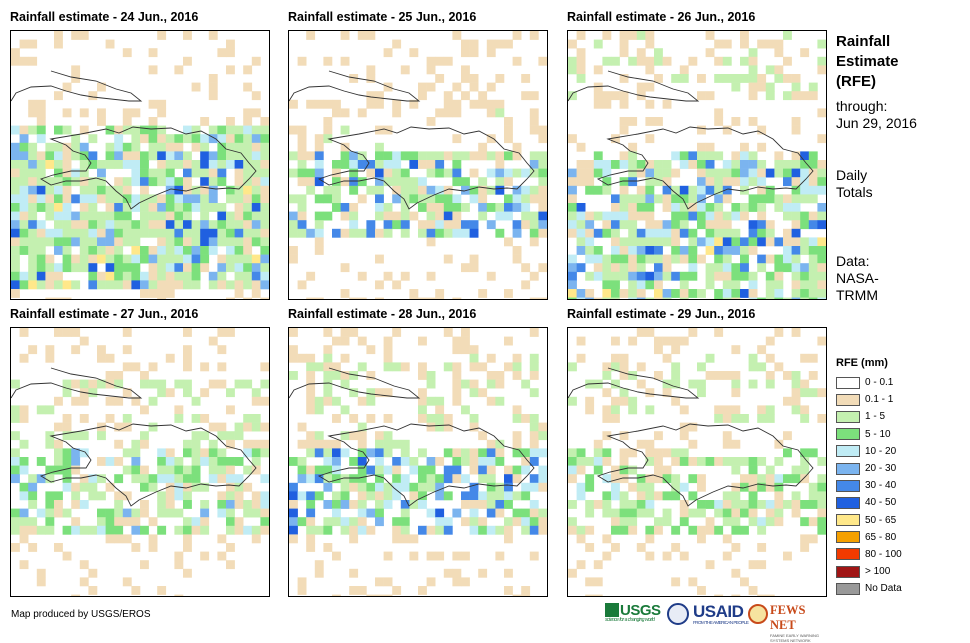 This screenshot has height=643, width=970. What do you see at coordinates (634, 383) in the screenshot?
I see `island-outline-cuba` at bounding box center [634, 383].